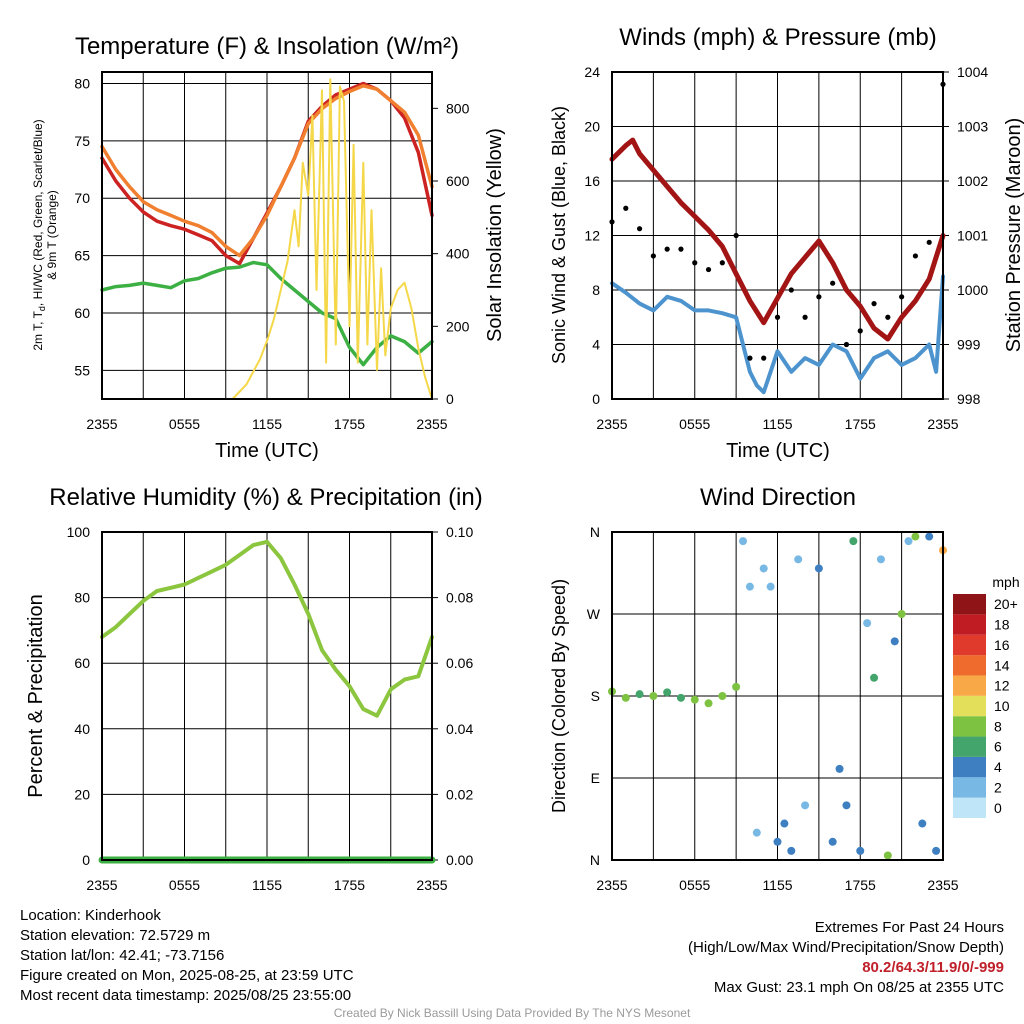 The height and width of the screenshot is (1024, 1024). Describe the element at coordinates (559, 235) in the screenshot. I see `wind-axis-label: Sonic Wind & Gust (Blue, Black)` at that location.